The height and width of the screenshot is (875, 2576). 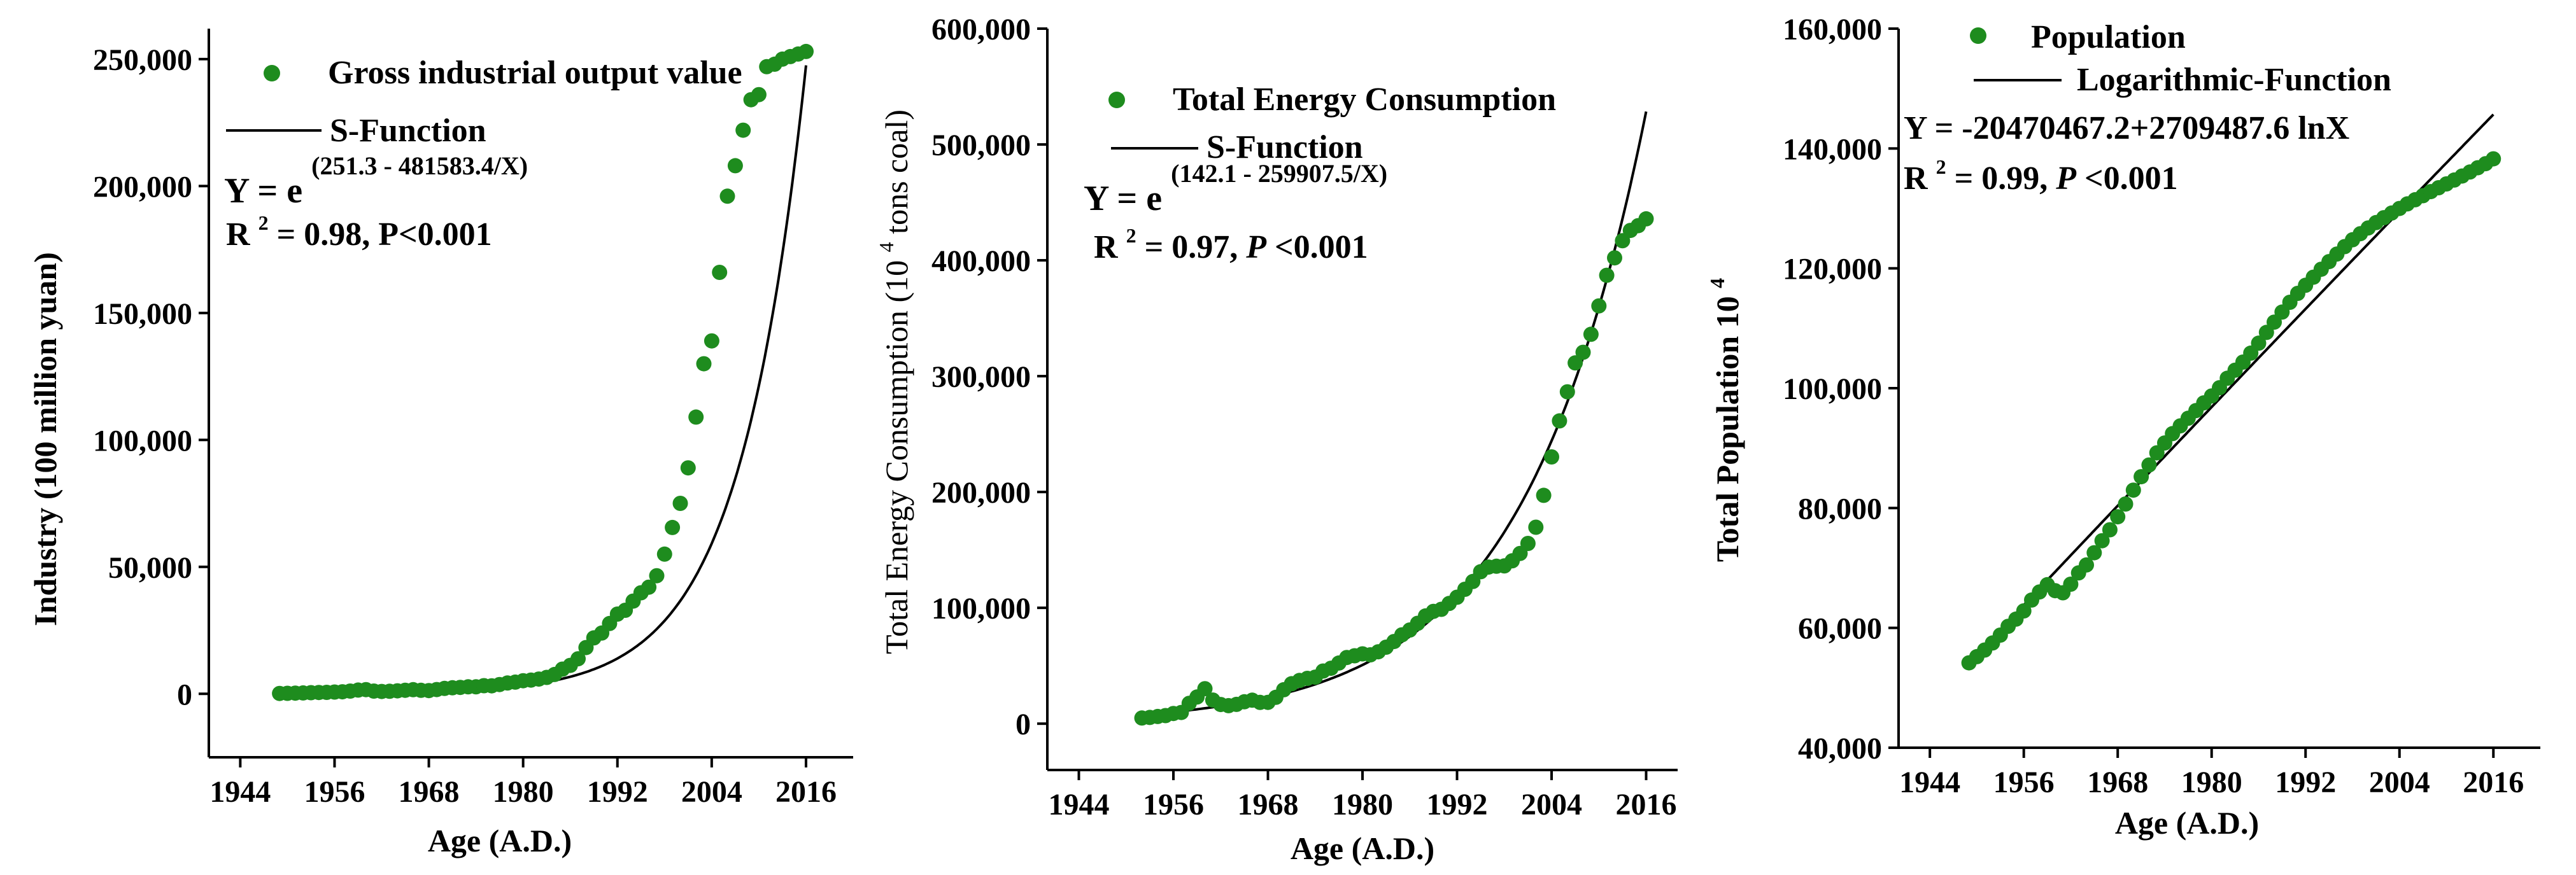 I want to click on industry-r-superscript: 2, so click(x=263, y=222).